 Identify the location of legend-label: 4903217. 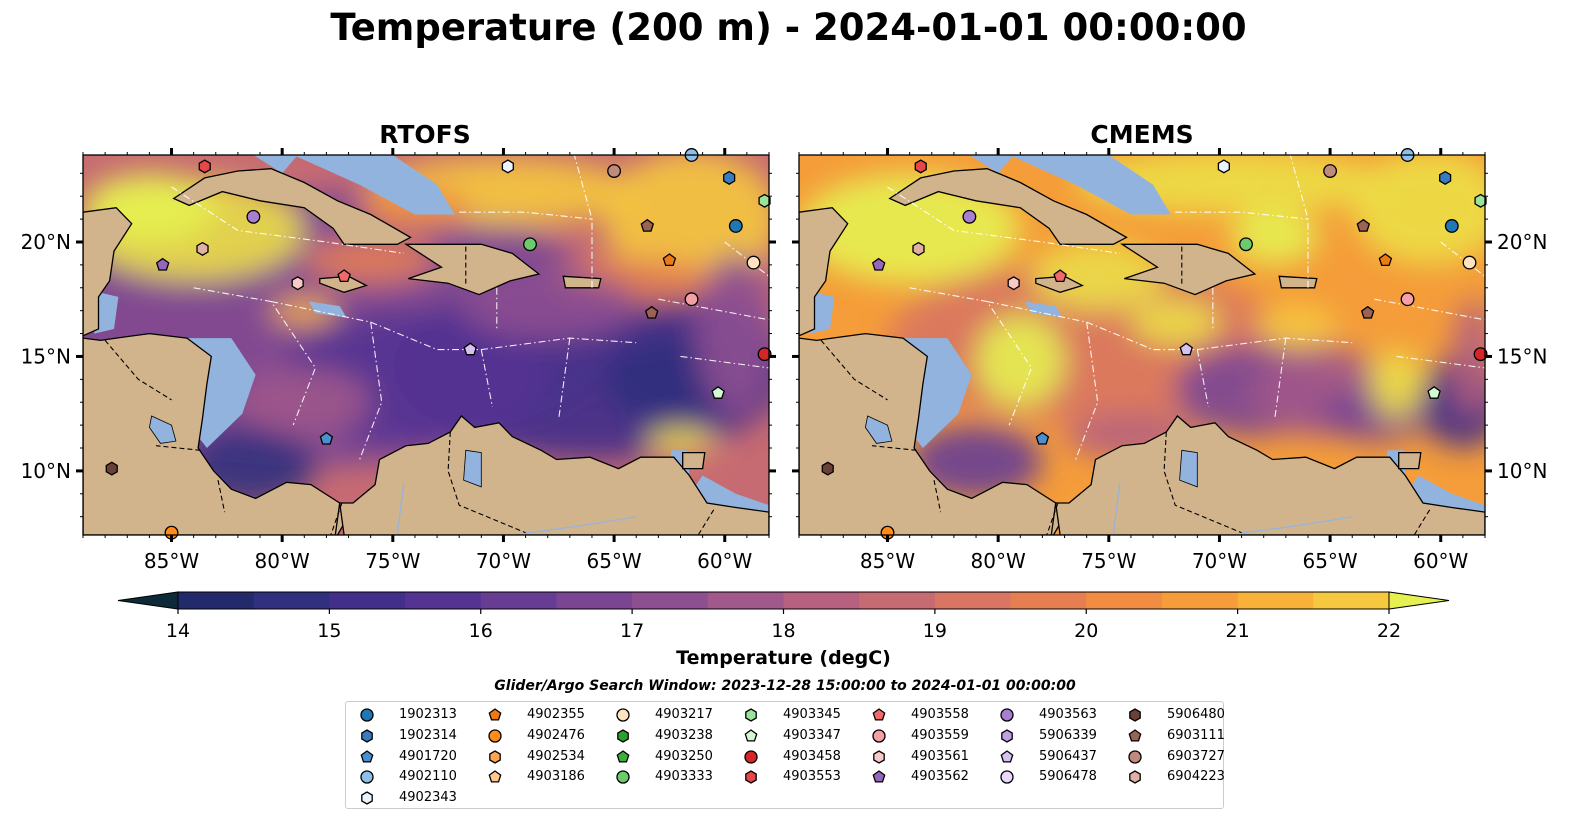
(684, 714).